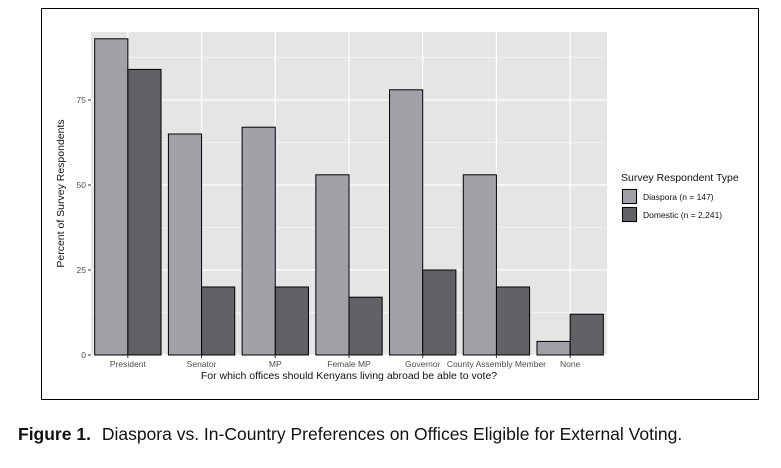  I want to click on caption-label: Figure 1., so click(54, 434).